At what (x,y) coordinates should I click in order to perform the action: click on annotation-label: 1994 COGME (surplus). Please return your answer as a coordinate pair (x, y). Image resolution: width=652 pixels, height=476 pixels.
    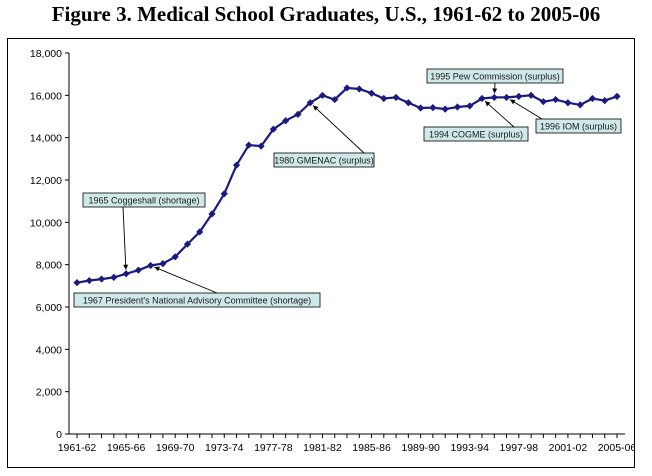
    Looking at the image, I should click on (476, 135).